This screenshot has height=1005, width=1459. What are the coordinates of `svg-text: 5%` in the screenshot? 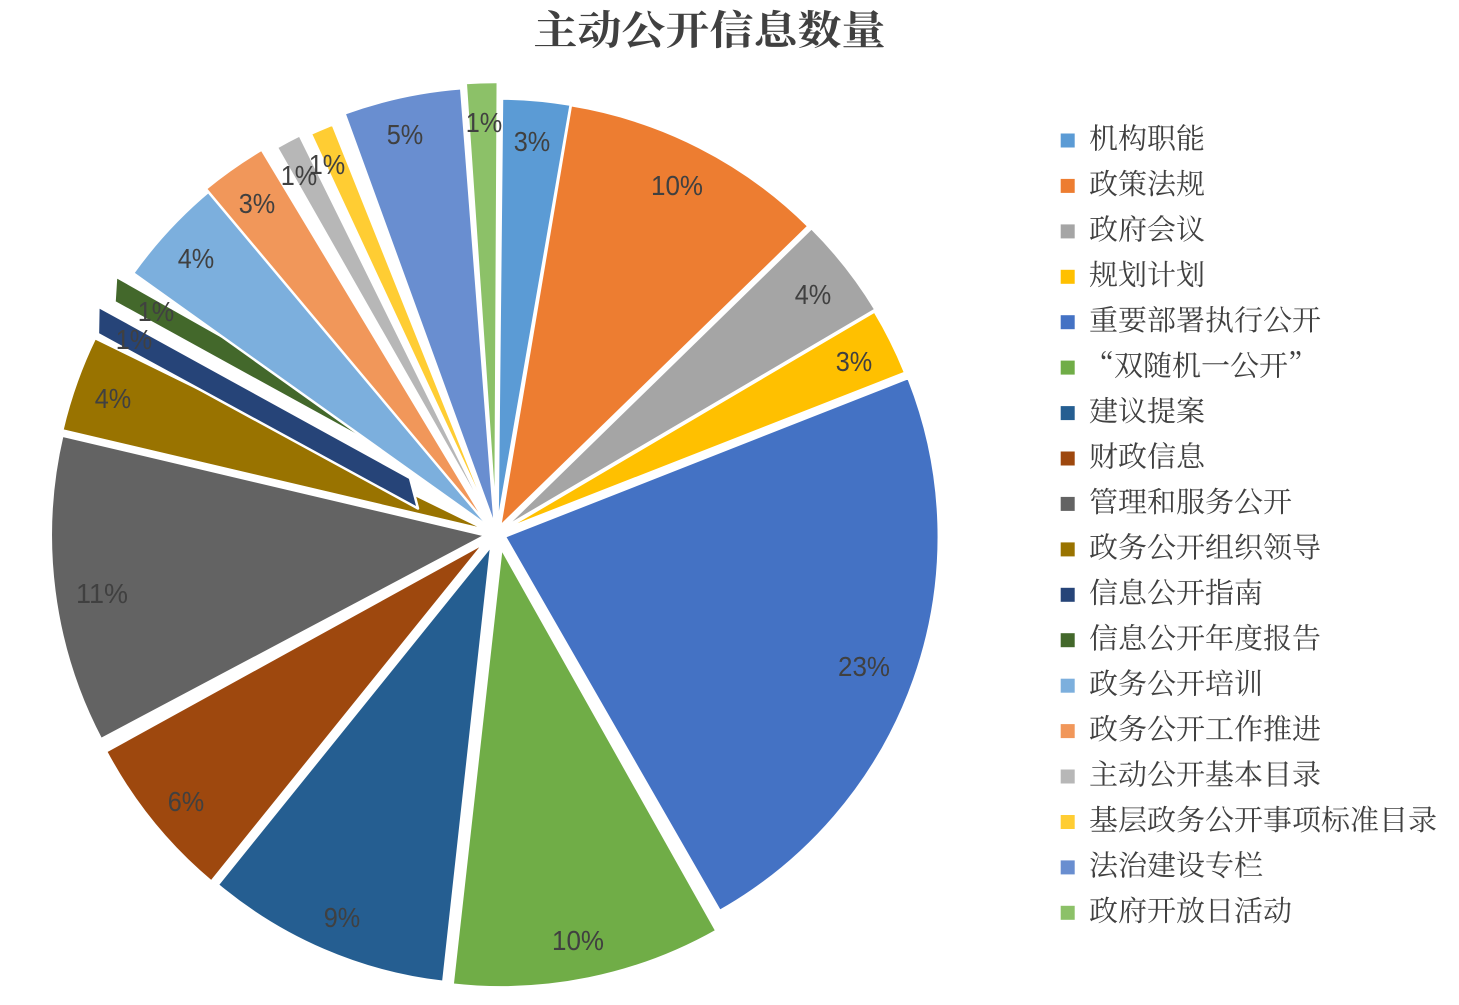 It's located at (405, 134).